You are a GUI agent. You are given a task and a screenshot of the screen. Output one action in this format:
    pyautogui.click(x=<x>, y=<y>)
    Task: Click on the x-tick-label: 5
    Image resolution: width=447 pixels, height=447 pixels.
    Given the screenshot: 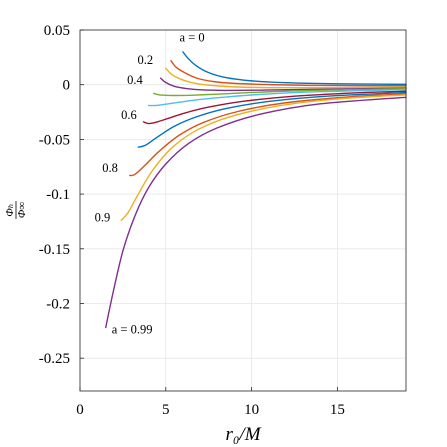 What is the action you would take?
    pyautogui.click(x=166, y=410)
    